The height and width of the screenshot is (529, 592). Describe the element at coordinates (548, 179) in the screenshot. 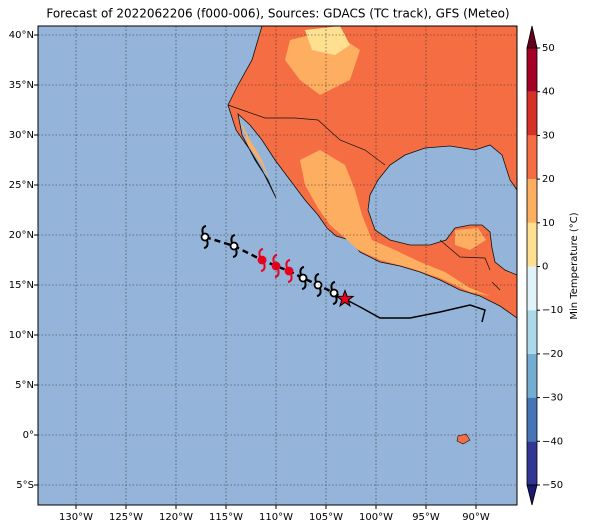

I see `colorbar-tick-label: 20` at that location.